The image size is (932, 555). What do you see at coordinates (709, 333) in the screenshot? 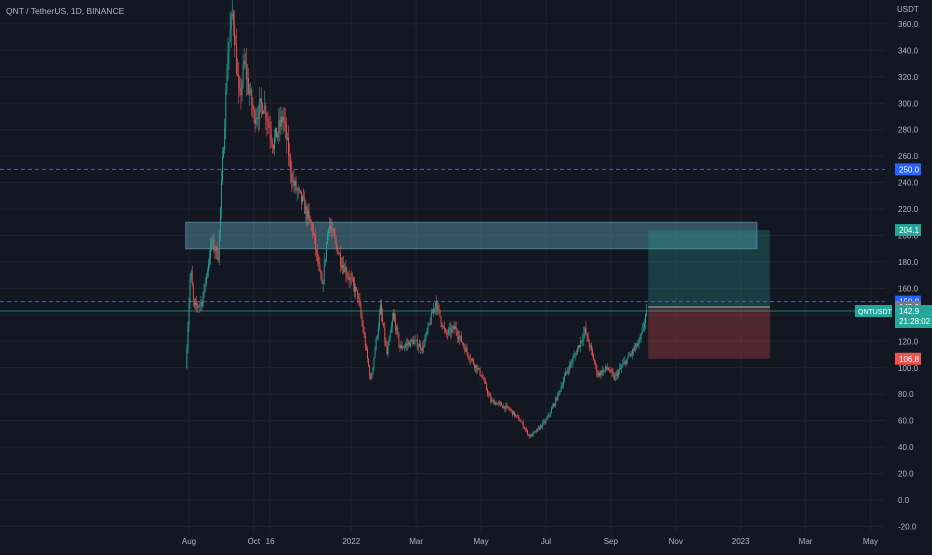
I see `loss-zone` at bounding box center [709, 333].